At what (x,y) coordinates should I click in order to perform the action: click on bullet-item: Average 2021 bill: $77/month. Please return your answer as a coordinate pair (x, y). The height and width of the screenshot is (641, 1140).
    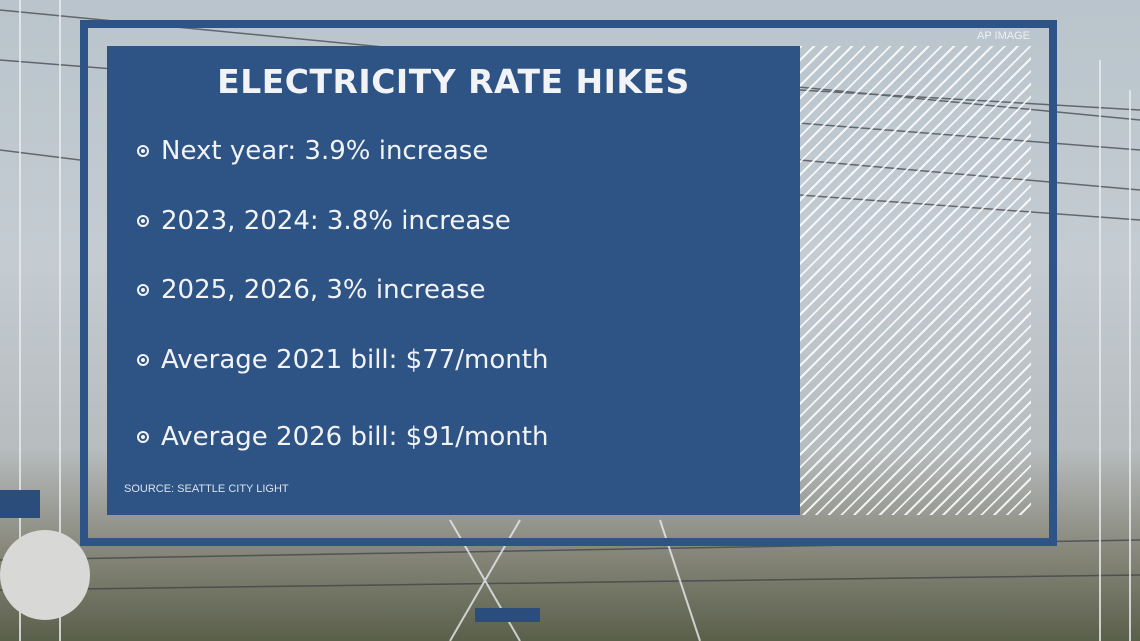
    Looking at the image, I should click on (342, 360).